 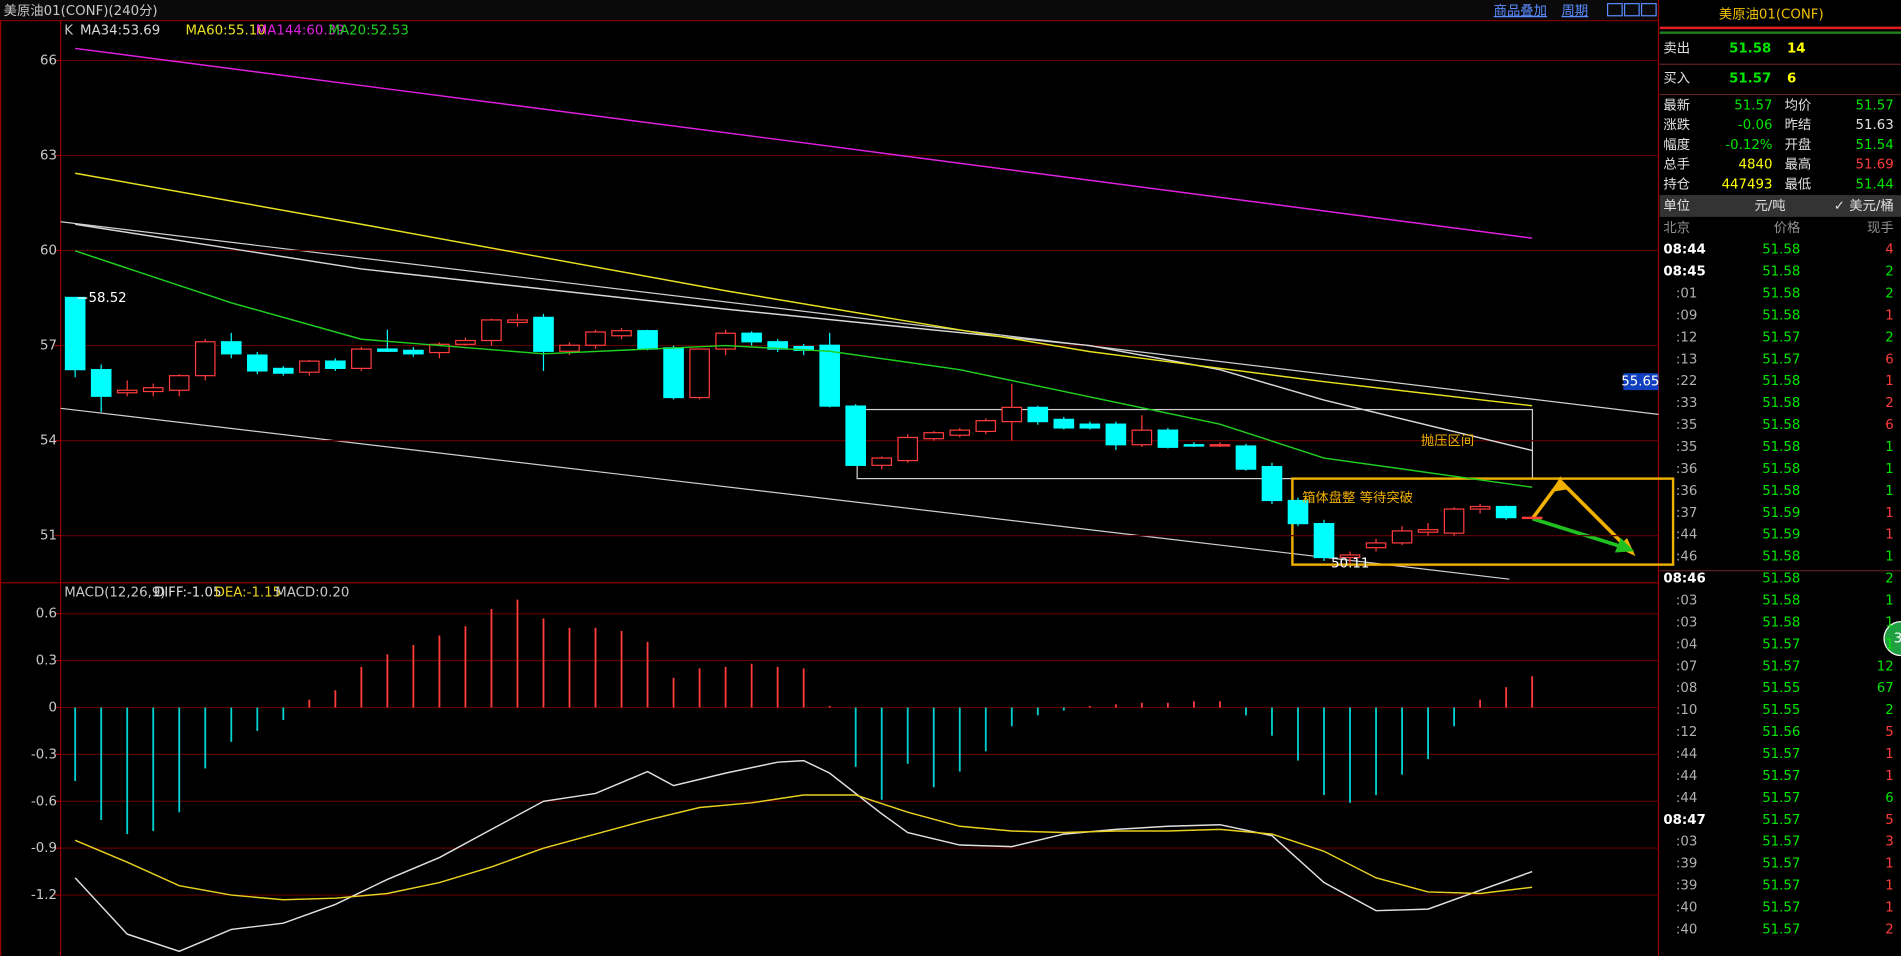 What do you see at coordinates (46, 661) in the screenshot?
I see `y-tick-label: 0.3` at bounding box center [46, 661].